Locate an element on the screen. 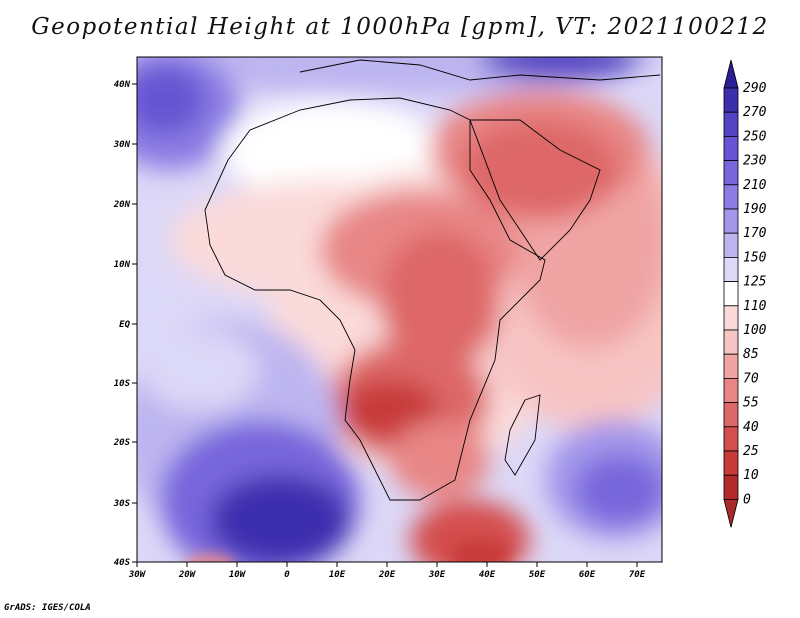  colorbar-label: 150 is located at coordinates (755, 257).